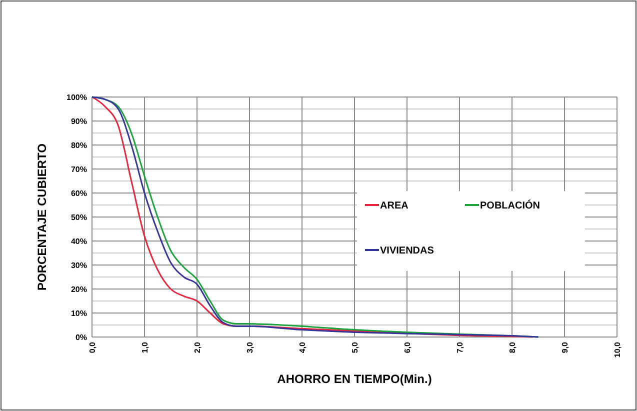 The height and width of the screenshot is (411, 637). I want to click on y-tick-label: 10%, so click(78, 313).